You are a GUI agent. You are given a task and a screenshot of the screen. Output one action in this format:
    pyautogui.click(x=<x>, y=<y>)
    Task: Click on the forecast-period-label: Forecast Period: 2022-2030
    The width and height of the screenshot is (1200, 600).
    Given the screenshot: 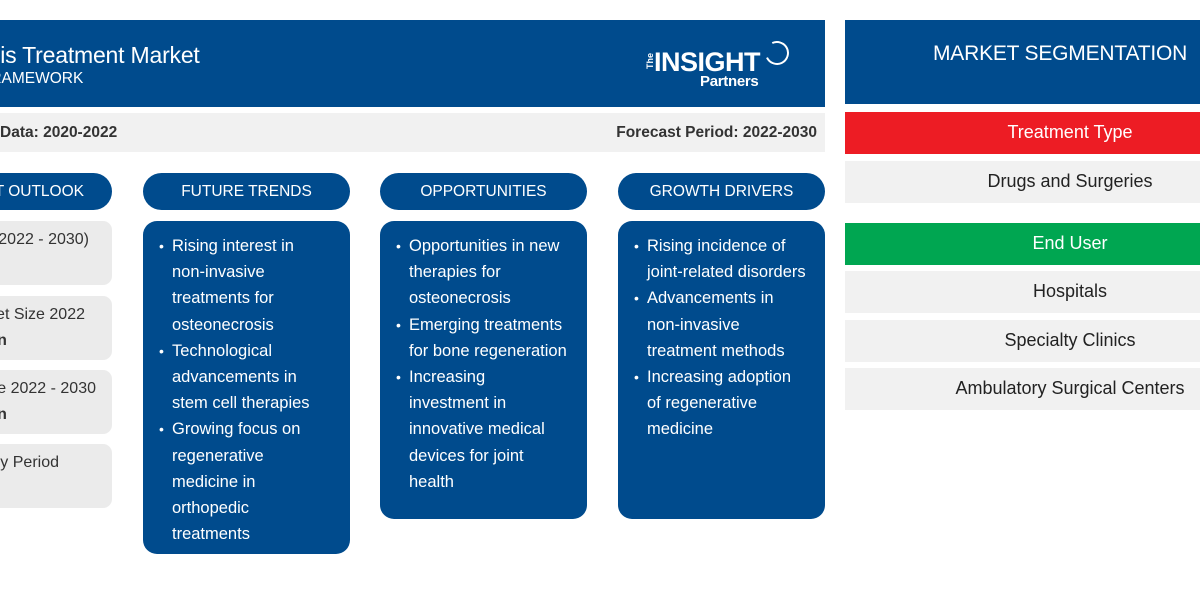 What is the action you would take?
    pyautogui.click(x=716, y=132)
    